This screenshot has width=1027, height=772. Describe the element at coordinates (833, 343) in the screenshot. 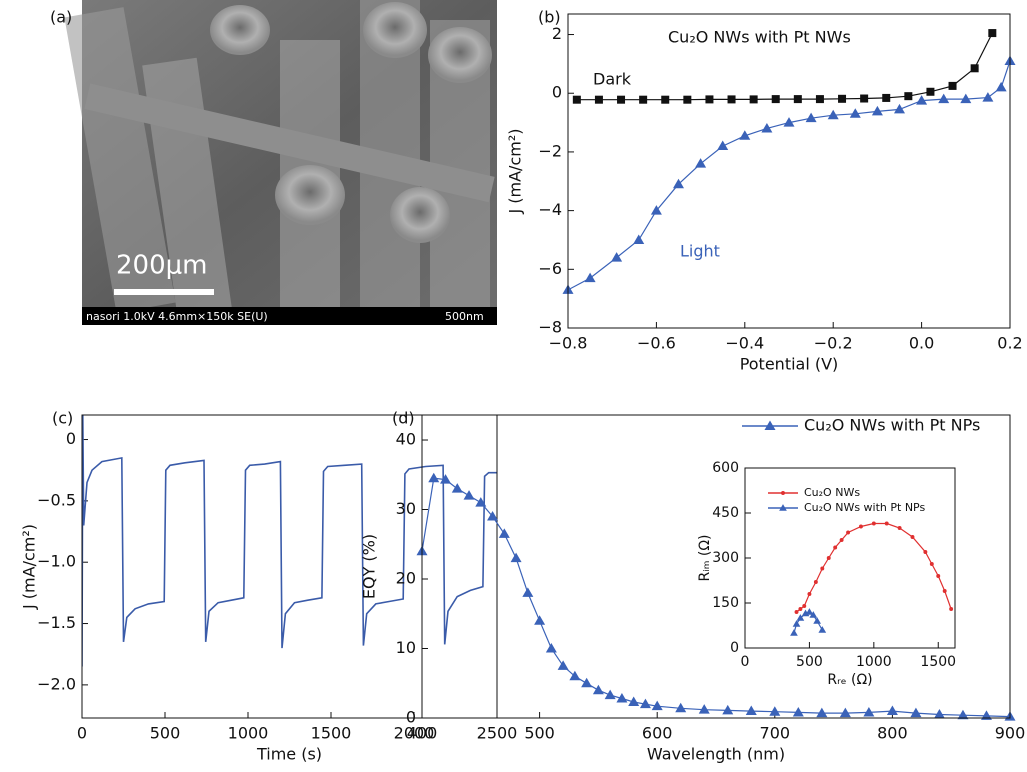

I see `x-tick-label: −0.2` at that location.